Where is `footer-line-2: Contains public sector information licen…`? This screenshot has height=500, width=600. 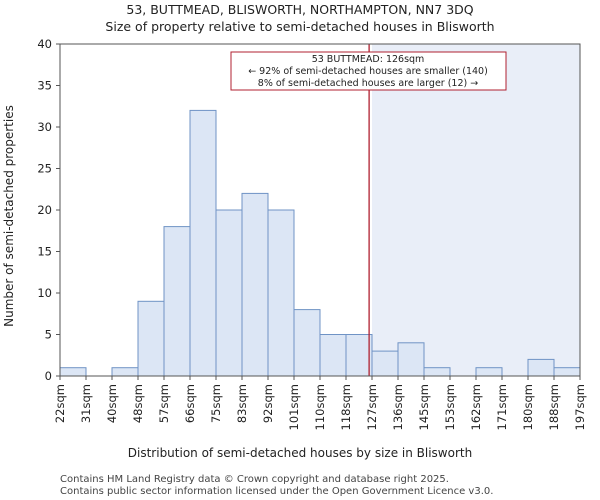 footer-line-2: Contains public sector information licen… is located at coordinates (276, 491).